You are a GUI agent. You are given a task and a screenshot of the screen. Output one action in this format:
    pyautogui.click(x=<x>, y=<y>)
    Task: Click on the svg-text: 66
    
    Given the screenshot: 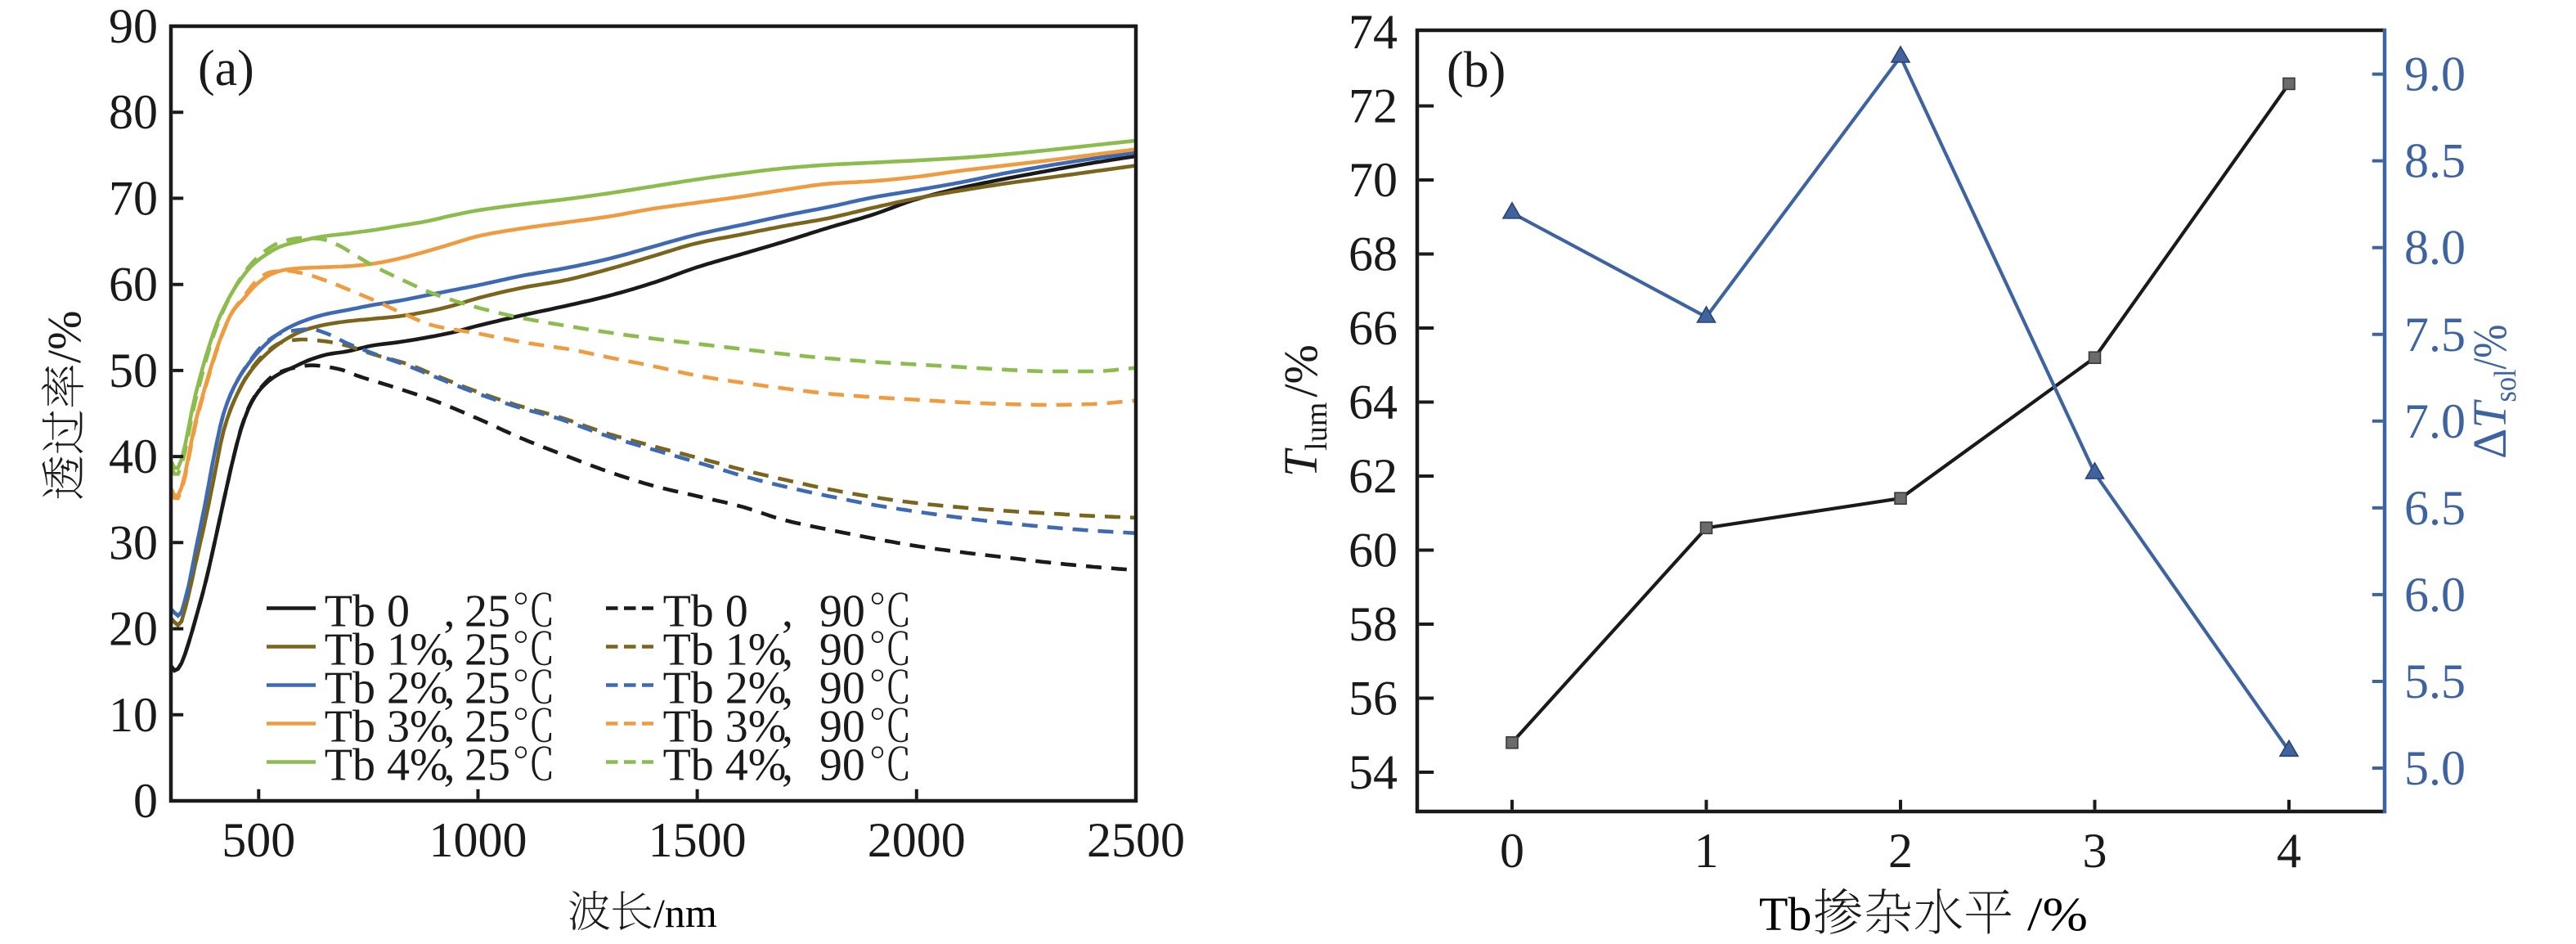 What is the action you would take?
    pyautogui.click(x=1373, y=328)
    